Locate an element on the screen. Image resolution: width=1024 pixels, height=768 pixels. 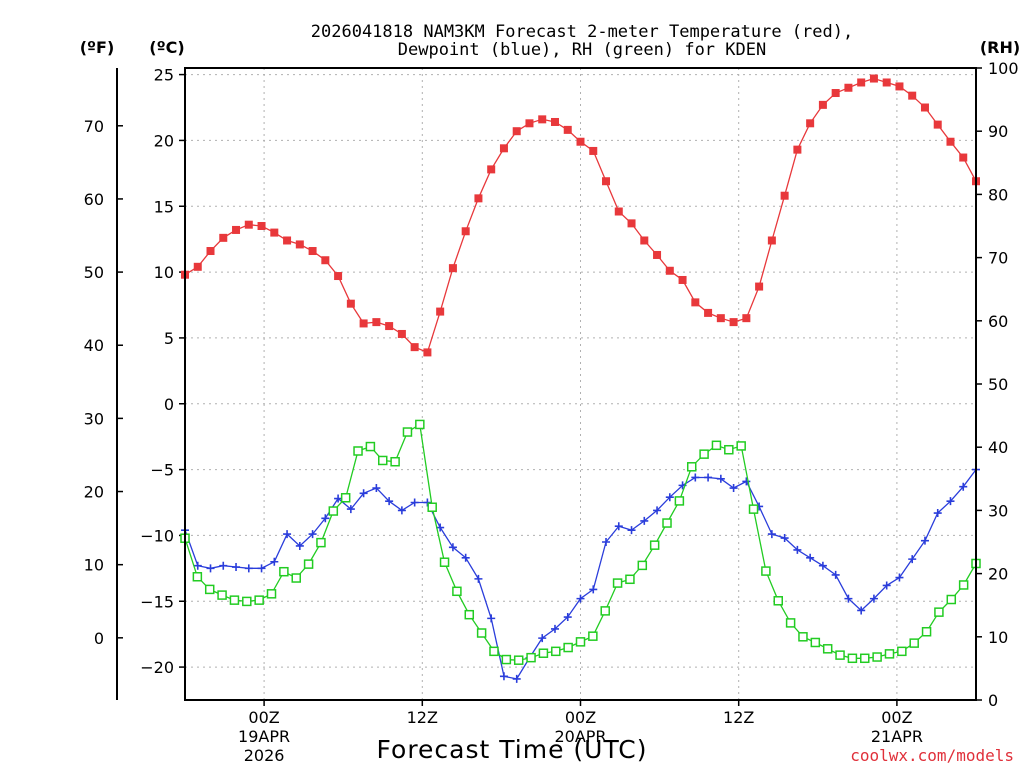
rh-tick-label: 100 is located at coordinates (1003, 68).